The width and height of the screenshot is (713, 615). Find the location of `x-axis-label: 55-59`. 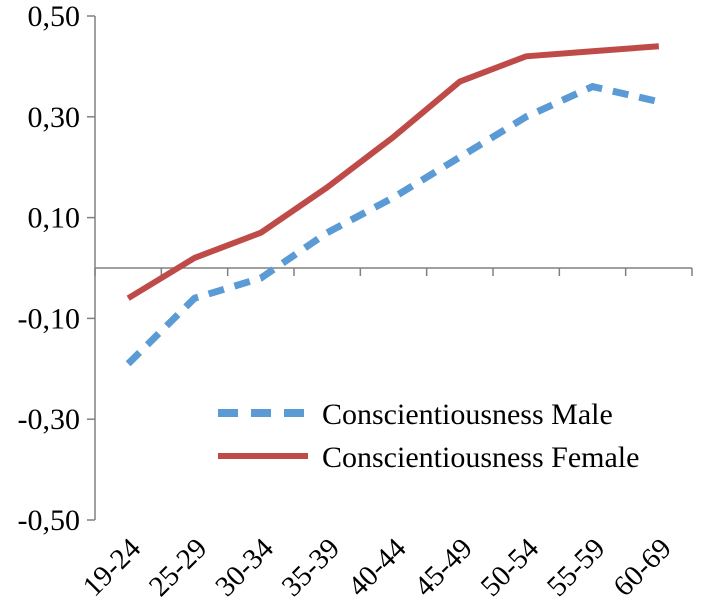

x-axis-label: 55-59 is located at coordinates (576, 567).